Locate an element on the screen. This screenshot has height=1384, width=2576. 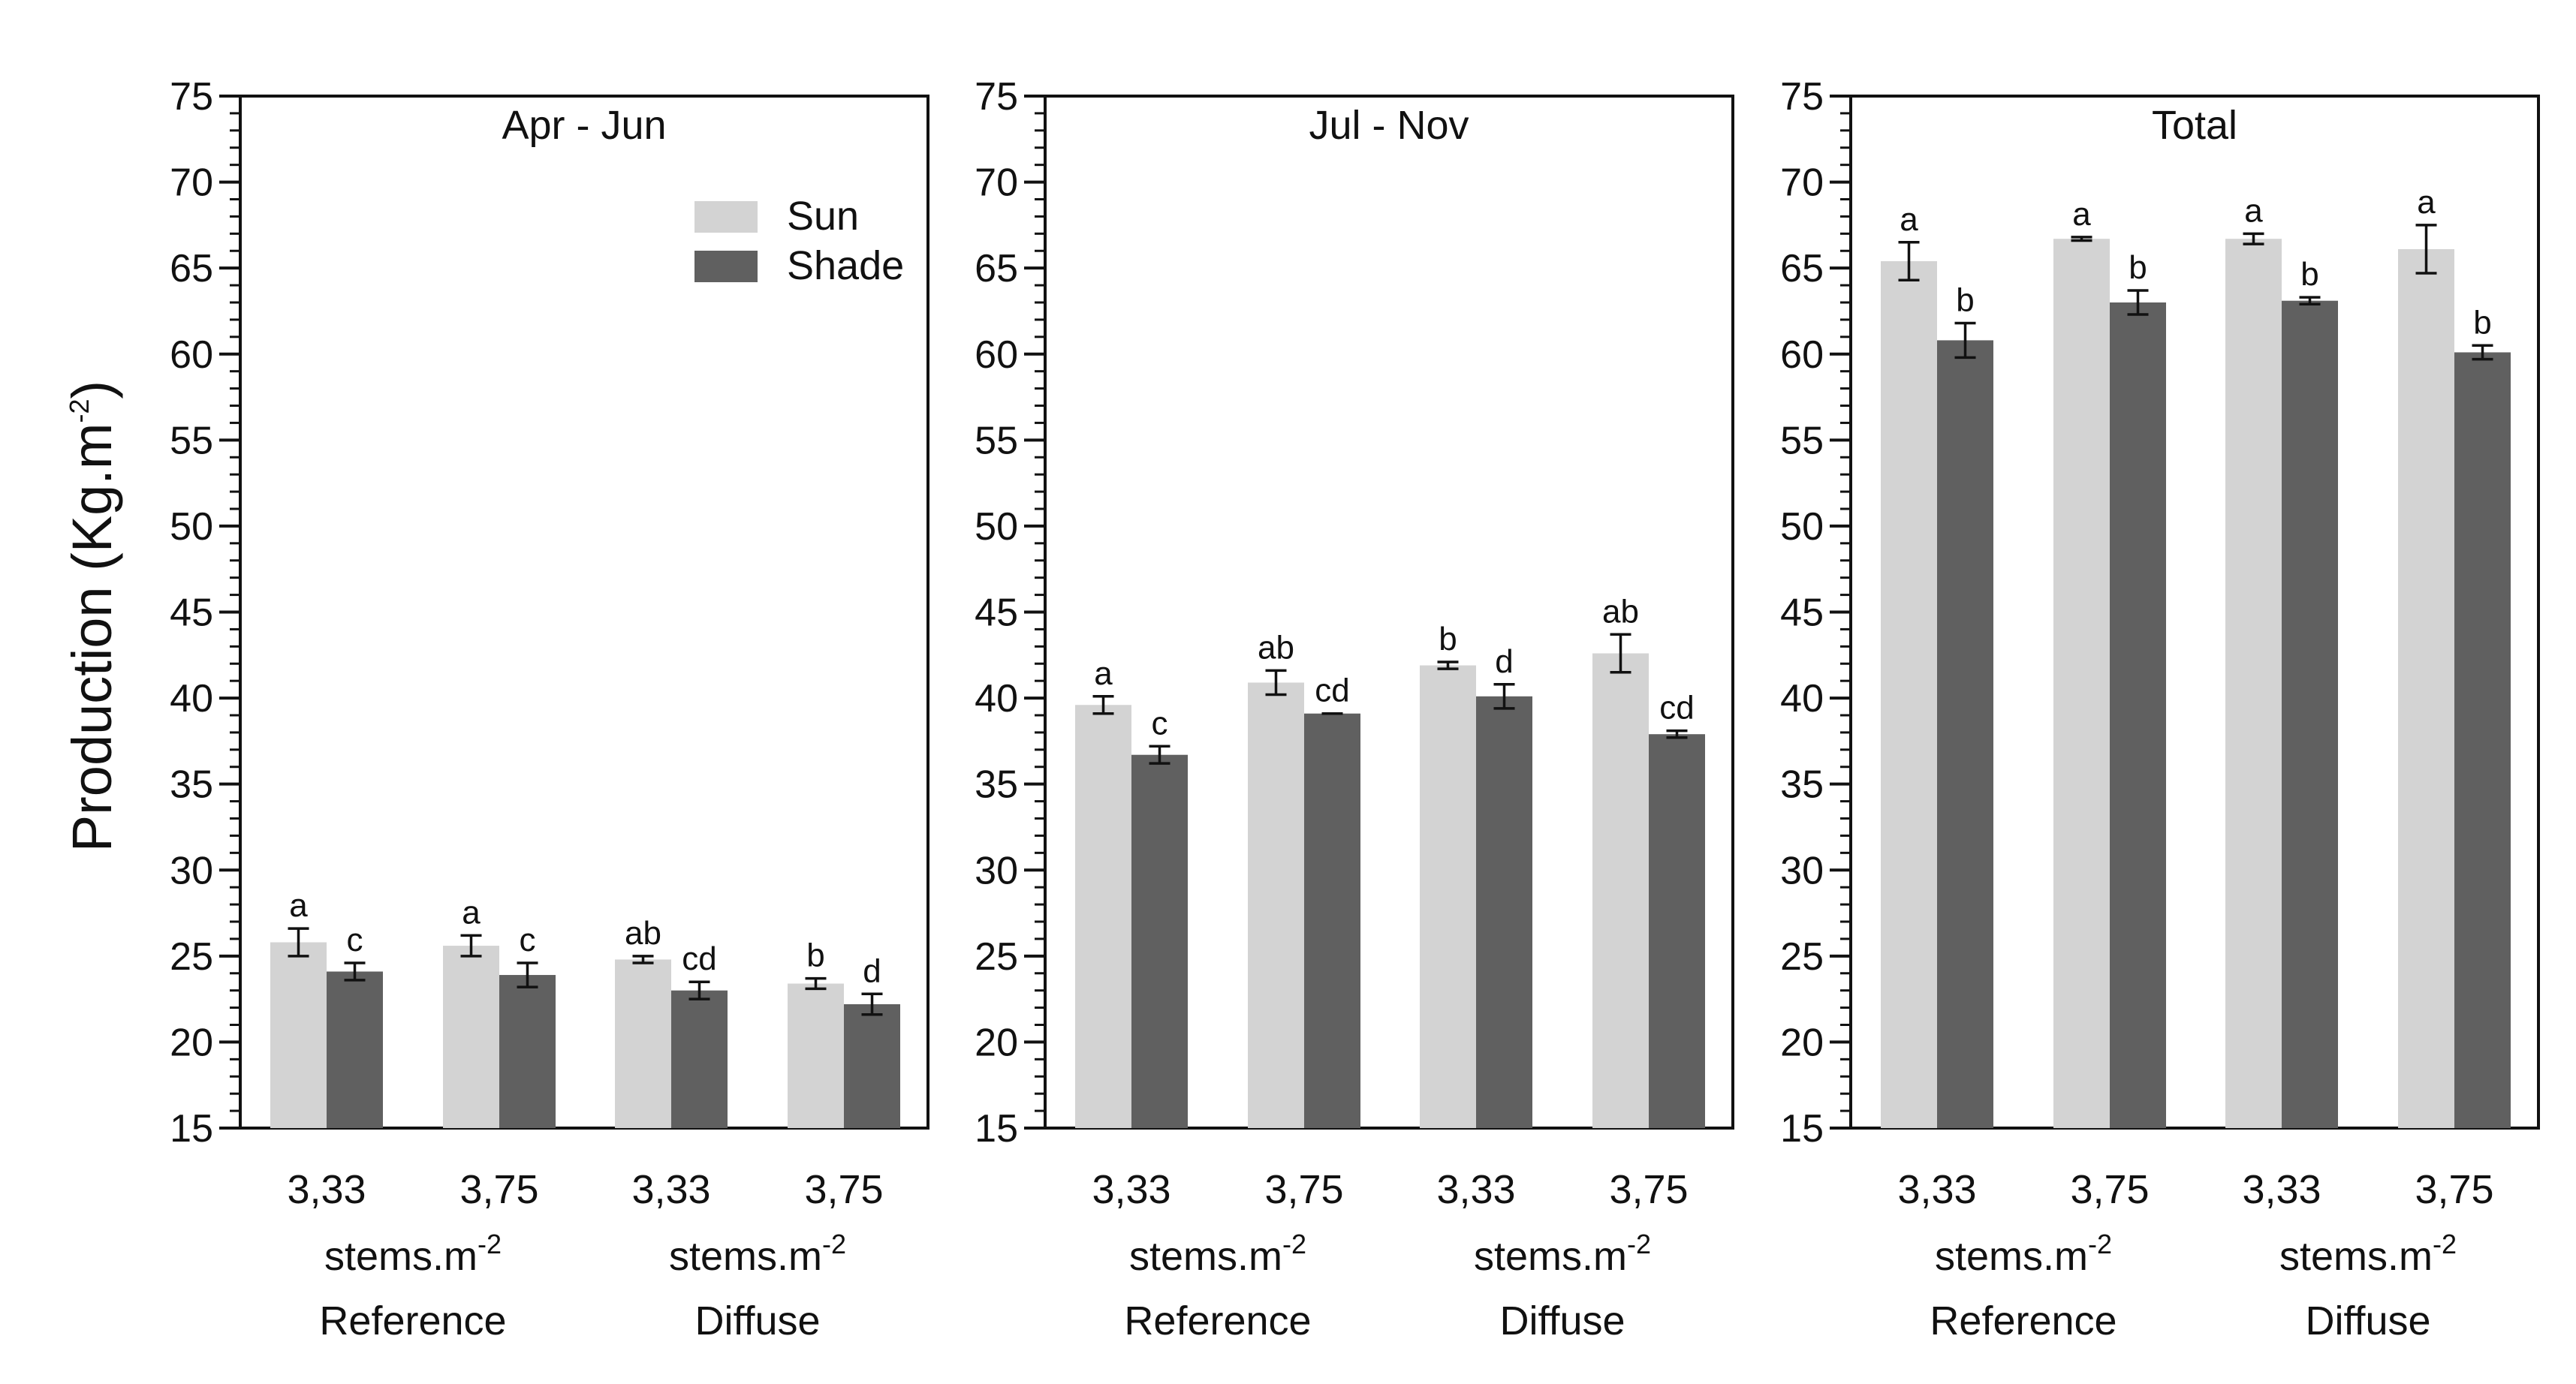
panel-title: Jul - Nov is located at coordinates (1389, 125).